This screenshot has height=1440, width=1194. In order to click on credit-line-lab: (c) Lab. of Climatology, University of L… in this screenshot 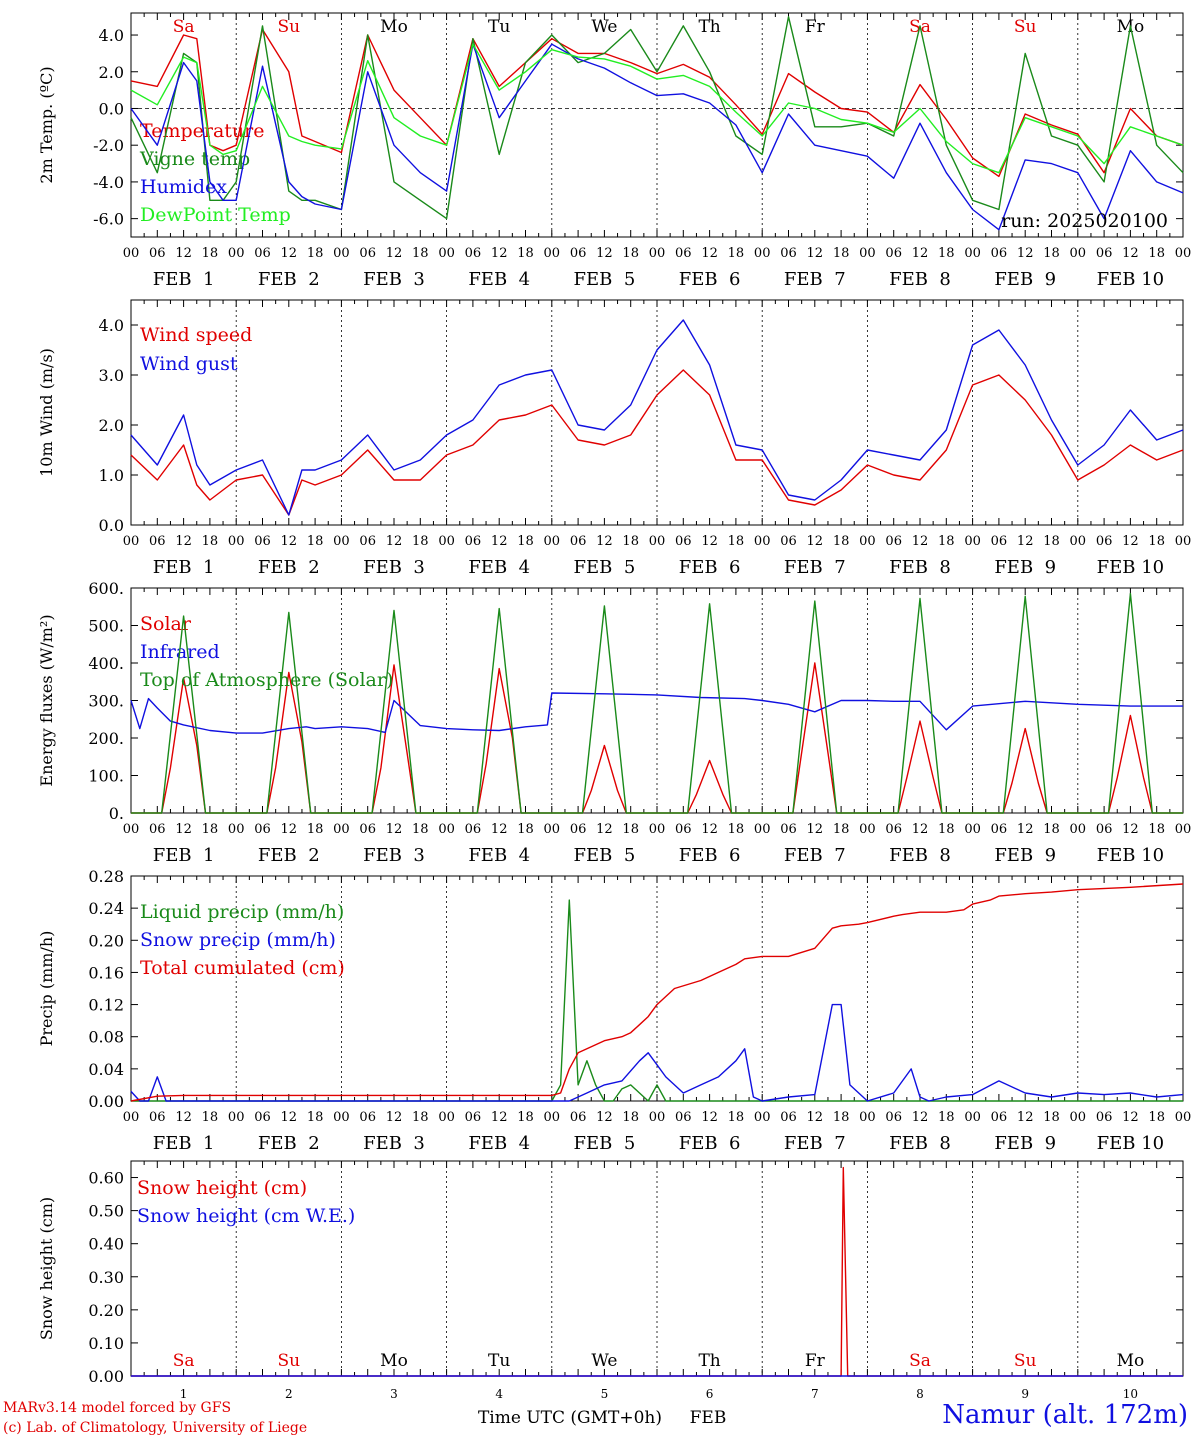, I will do `click(155, 1428)`.